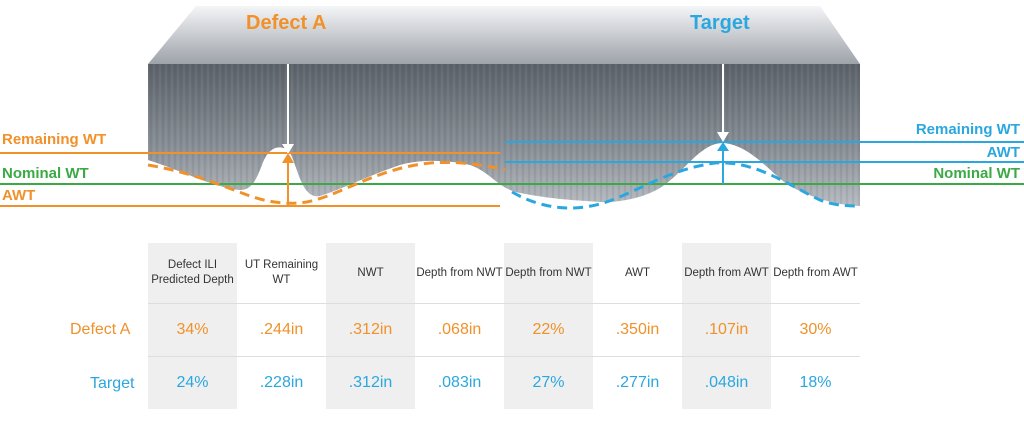 This screenshot has height=426, width=1024. Describe the element at coordinates (686, 185) in the screenshot. I see `target-awt-dashed-curve` at that location.